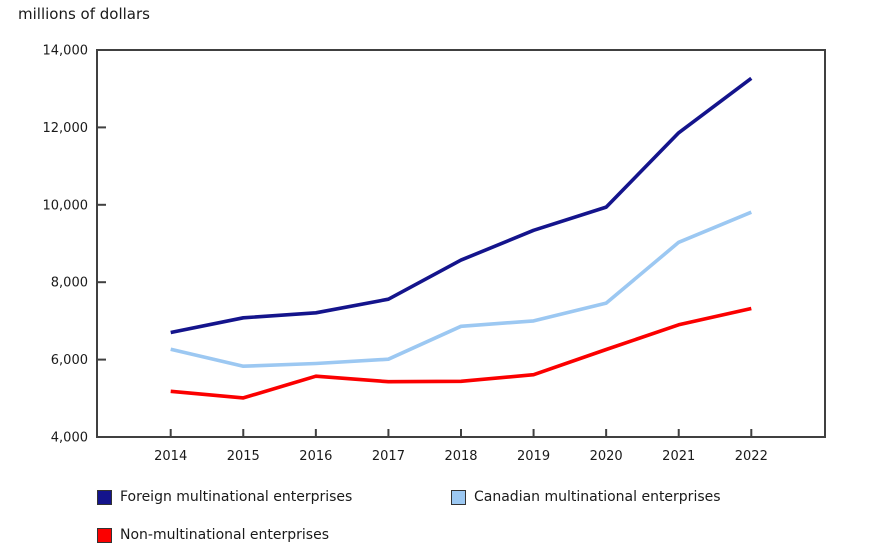  What do you see at coordinates (606, 456) in the screenshot?
I see `x-axis-tick-label: 2020` at bounding box center [606, 456].